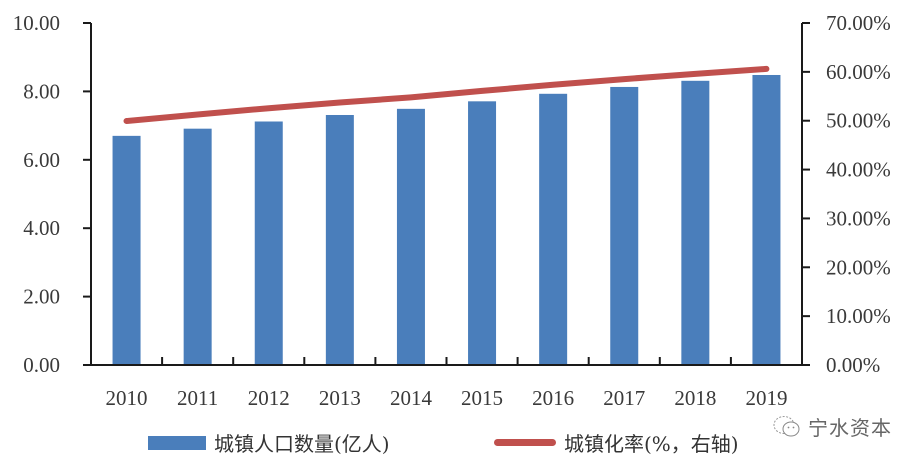  I want to click on left-axis-tick: 4.00, so click(41, 228).